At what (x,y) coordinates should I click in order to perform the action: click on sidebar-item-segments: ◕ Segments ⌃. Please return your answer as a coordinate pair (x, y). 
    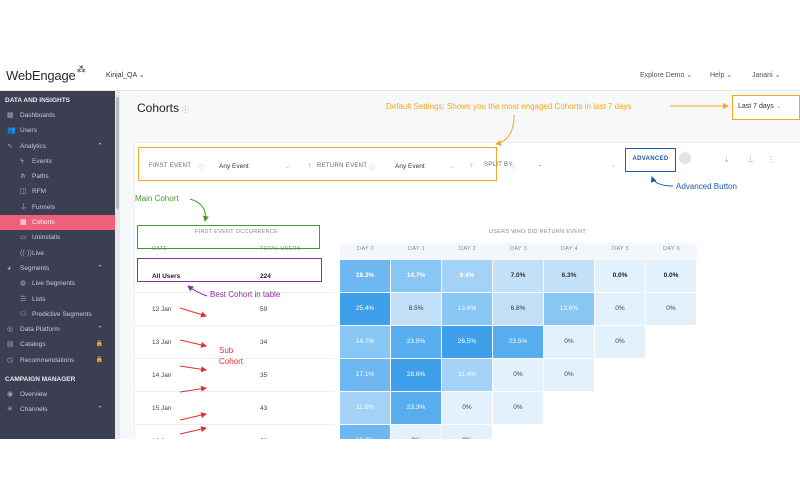
    Looking at the image, I should click on (57, 268).